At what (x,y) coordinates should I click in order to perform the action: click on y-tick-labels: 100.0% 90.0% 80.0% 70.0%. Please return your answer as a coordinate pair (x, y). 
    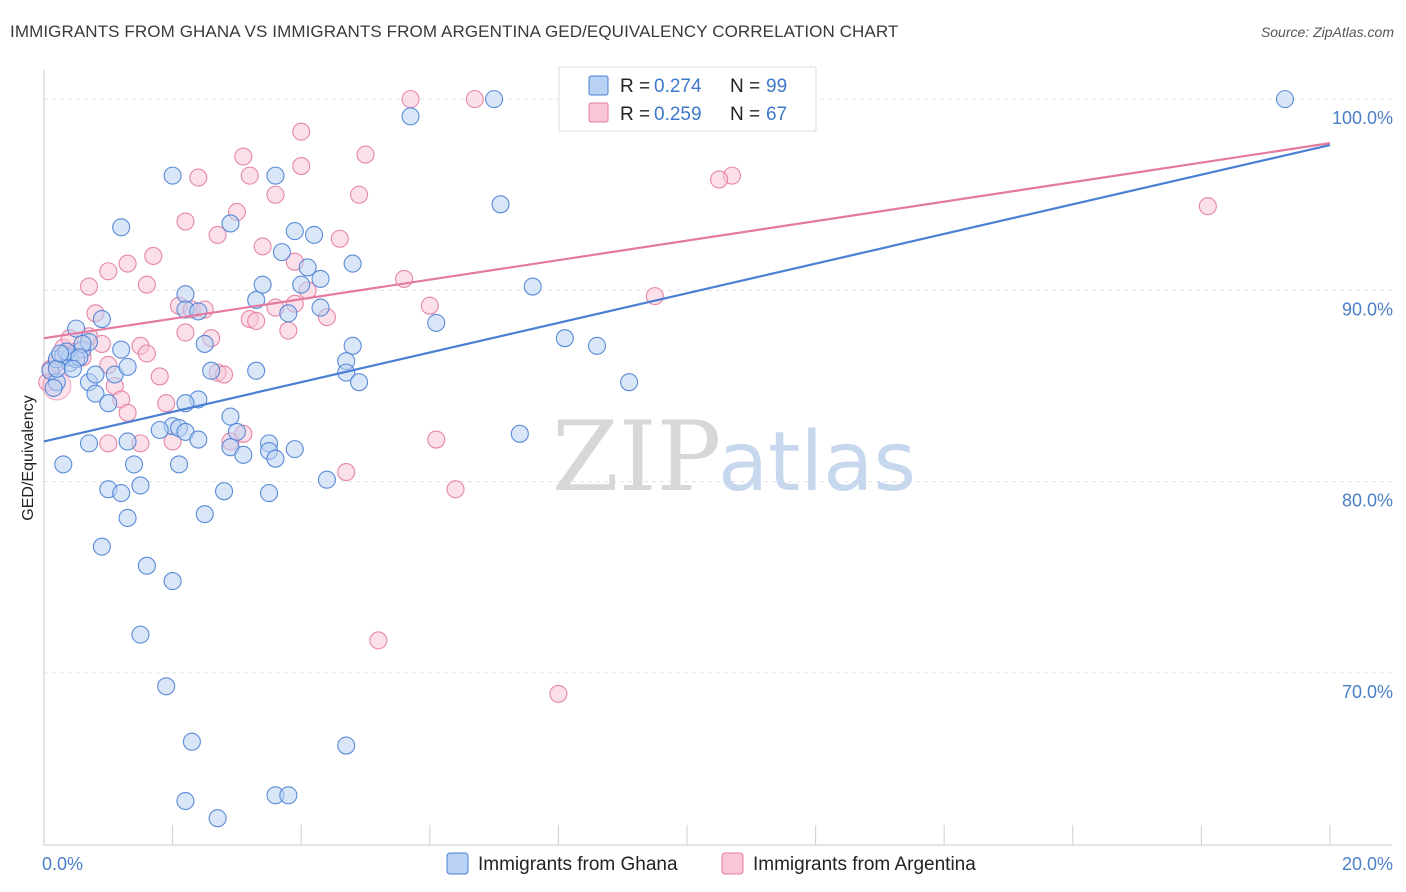
    Looking at the image, I should click on (1362, 405).